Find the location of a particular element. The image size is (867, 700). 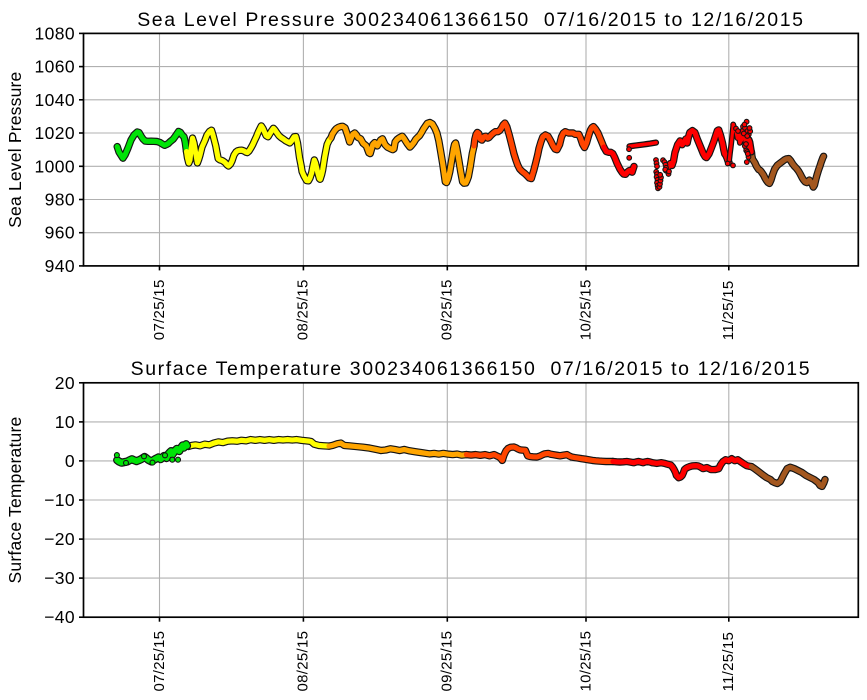

svg-text: −20 is located at coordinates (59, 539).